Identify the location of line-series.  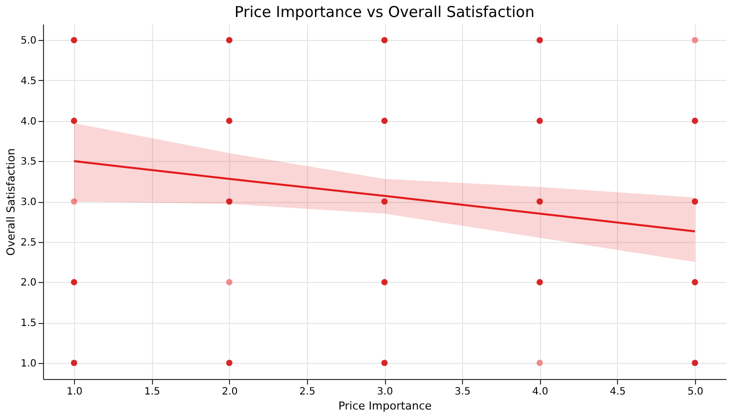
(384, 196).